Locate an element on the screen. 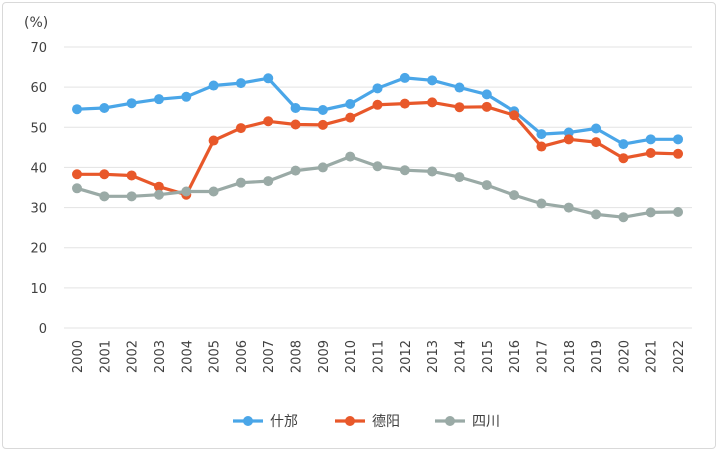  y-axis-ticks: 0 10 20 30 40 50 60 70 is located at coordinates (38, 189).